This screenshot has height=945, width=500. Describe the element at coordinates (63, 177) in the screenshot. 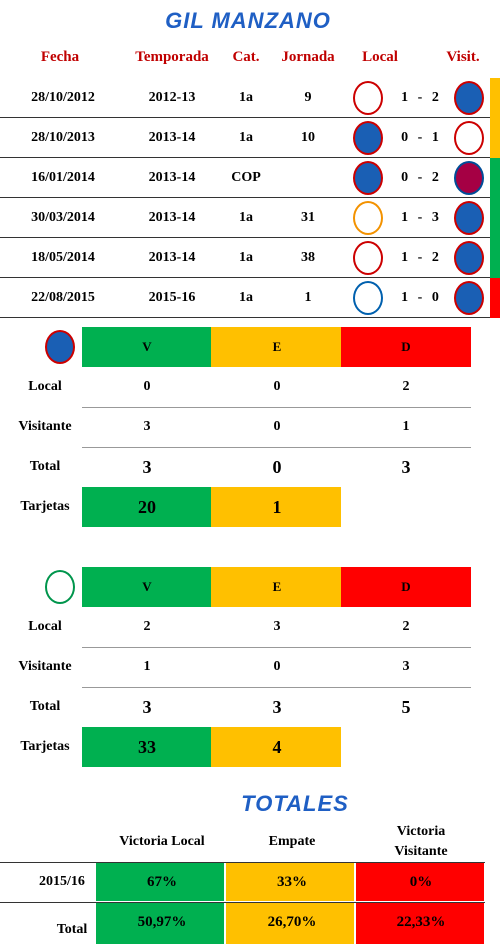

I see `cell: 16/01/2014` at that location.